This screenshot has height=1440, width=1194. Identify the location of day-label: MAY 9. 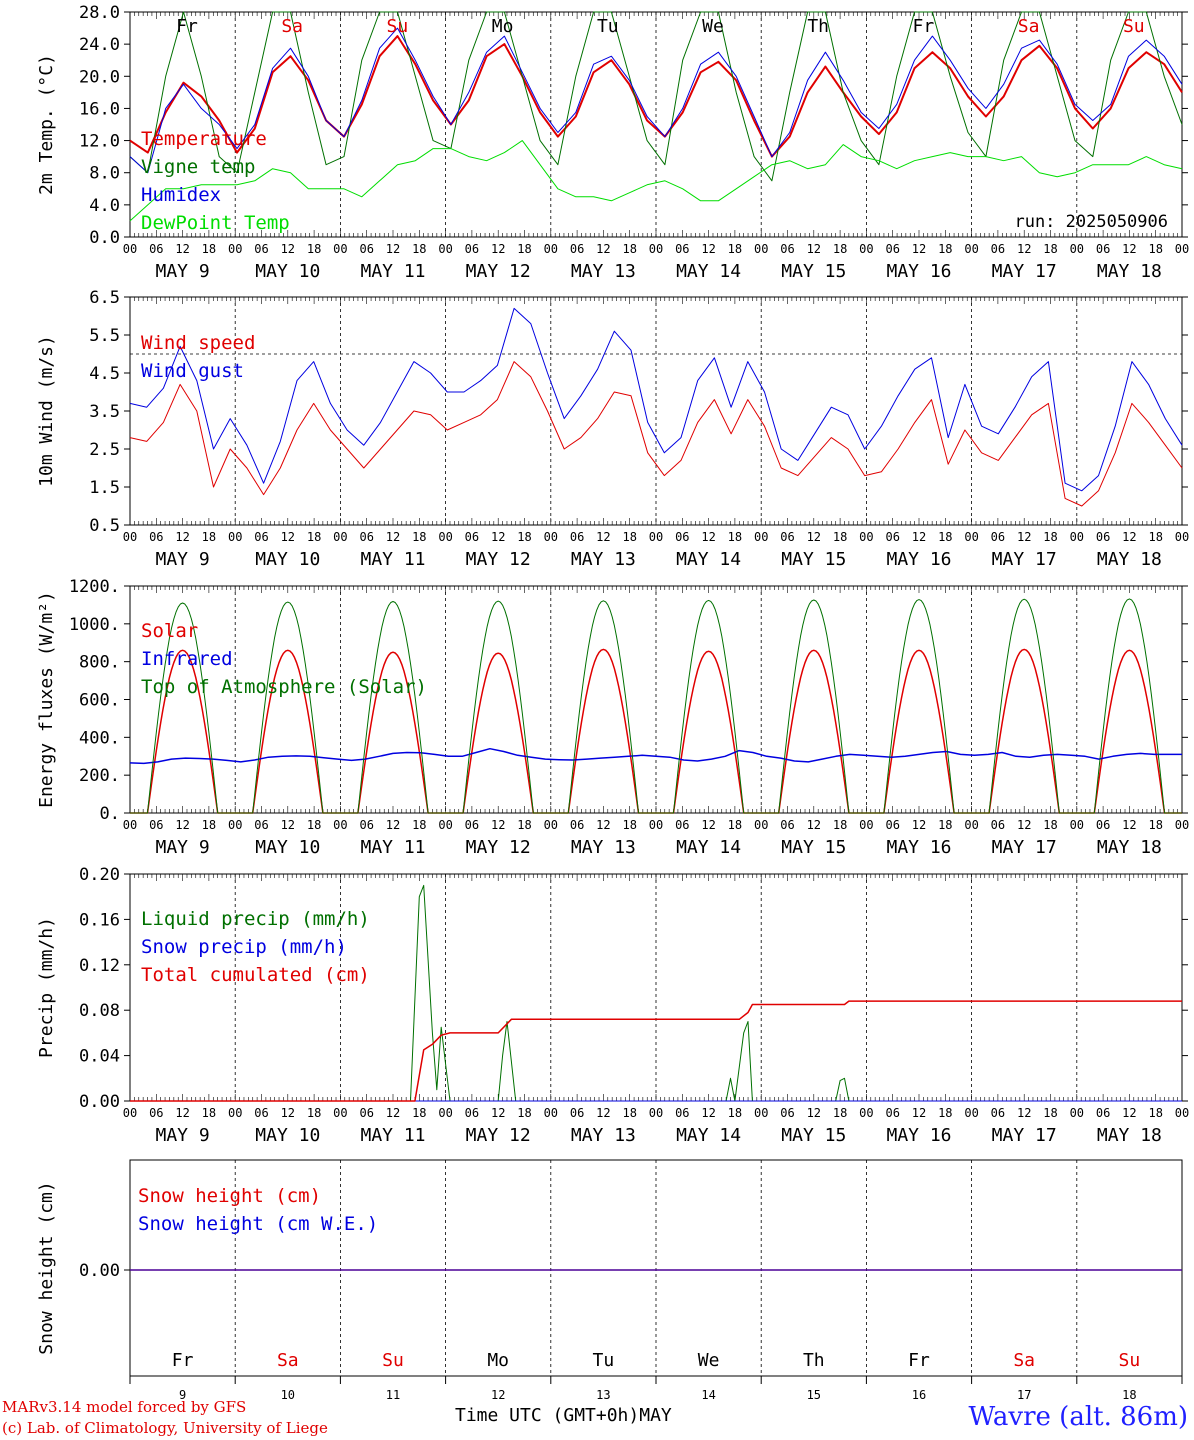
(183, 1135).